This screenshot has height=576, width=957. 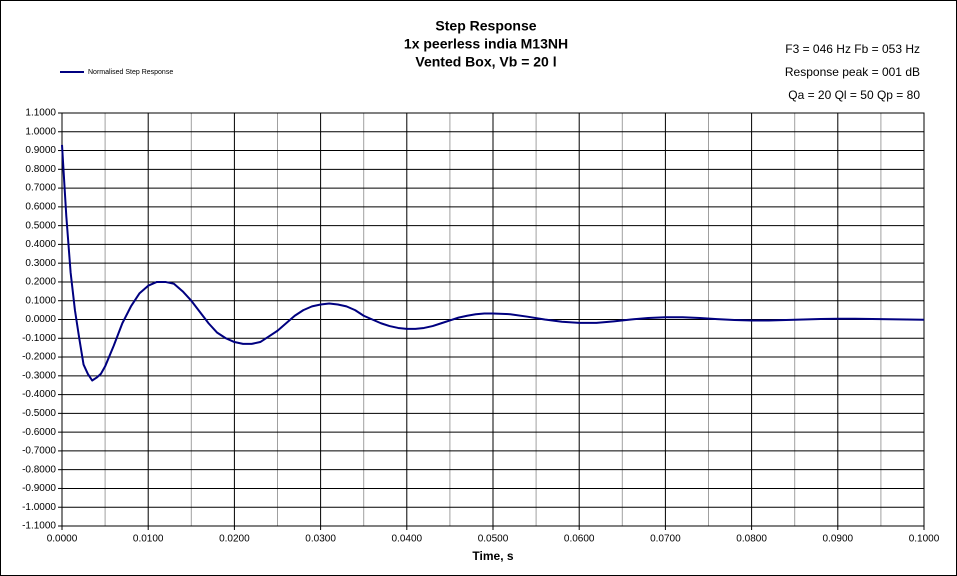 I want to click on y-tick-label: -0.8000, so click(x=39, y=469).